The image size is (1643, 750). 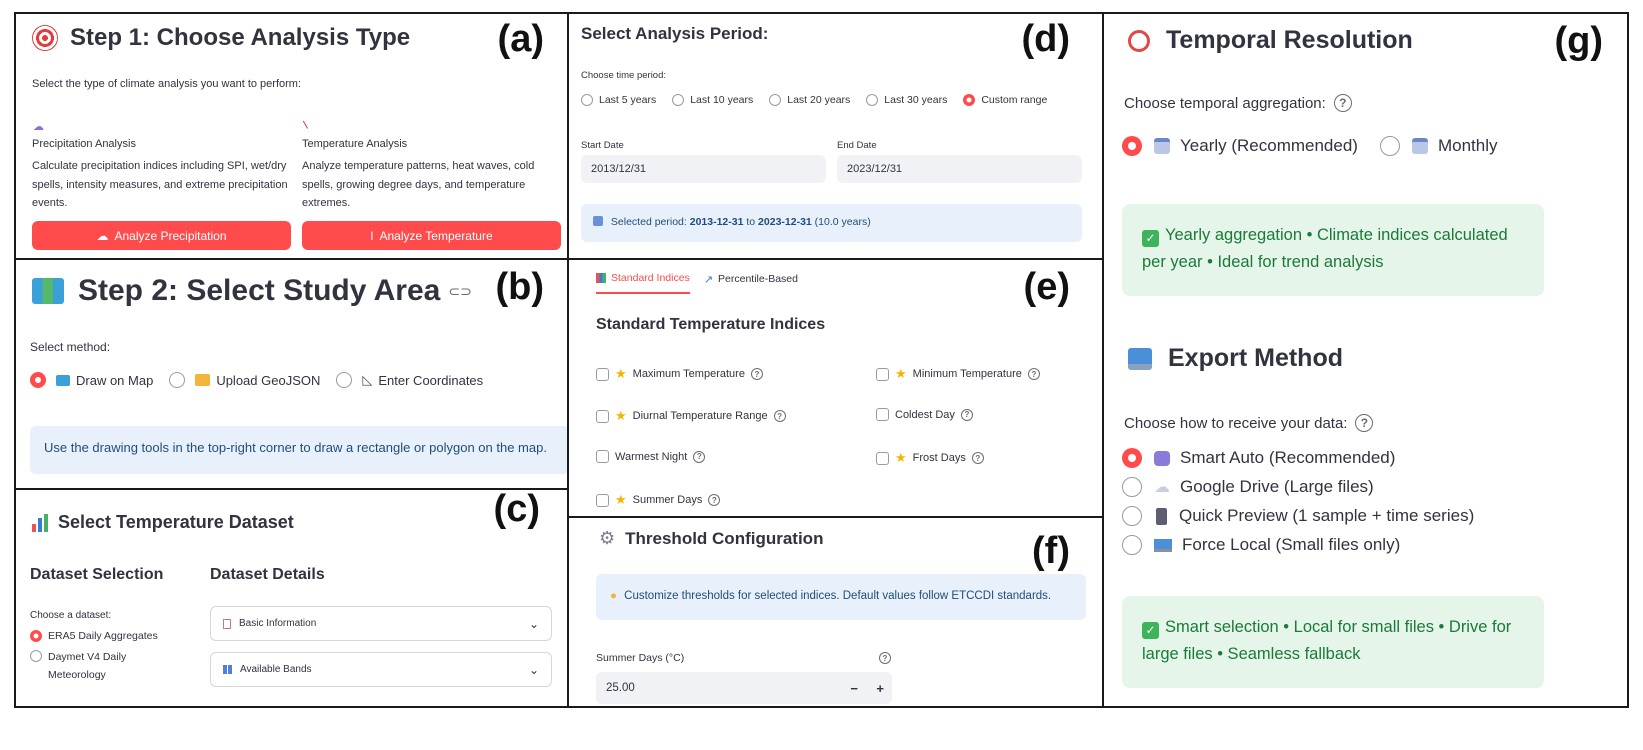 I want to click on temporal-choose-row: Choose temporal aggregation: ?, so click(x=1238, y=103).